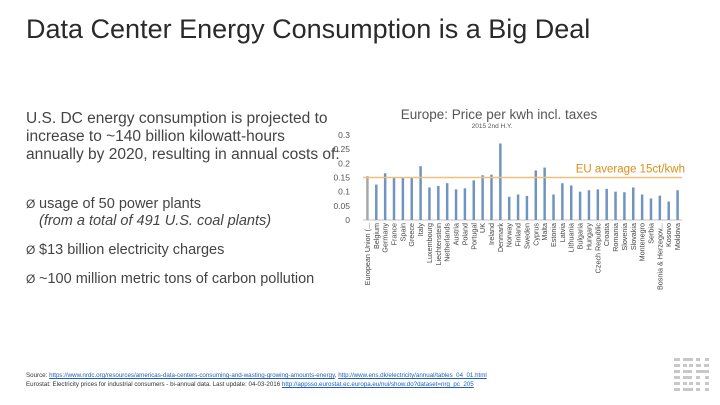 The height and width of the screenshot is (405, 720). I want to click on x-tick-label: Estonia, so click(553, 235).